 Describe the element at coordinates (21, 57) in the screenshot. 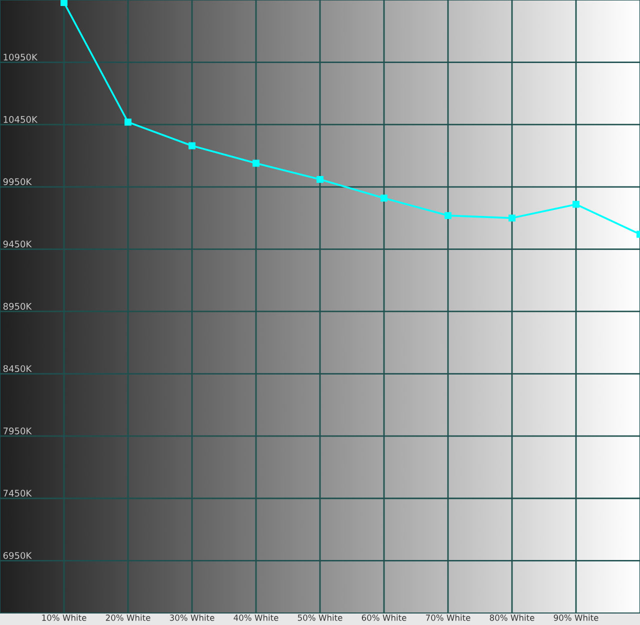

I see `y-tick-label: 10950K` at that location.